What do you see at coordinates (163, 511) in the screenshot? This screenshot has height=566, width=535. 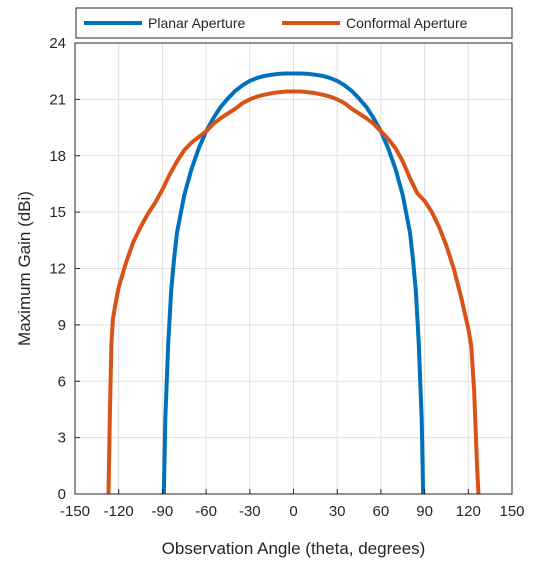 I see `x-tick-label: -90` at bounding box center [163, 511].